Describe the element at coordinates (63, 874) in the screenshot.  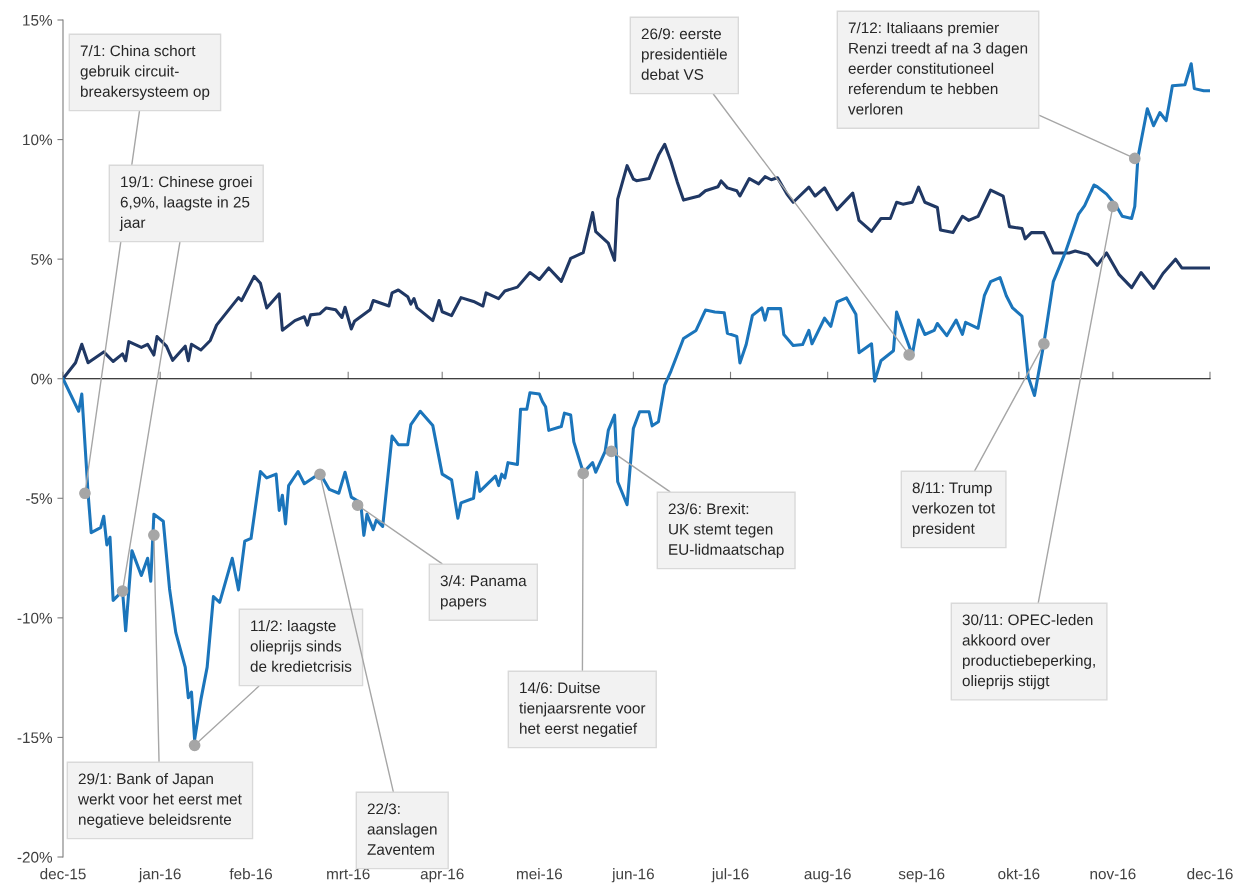
I see `x-tick-label: dec-15` at that location.